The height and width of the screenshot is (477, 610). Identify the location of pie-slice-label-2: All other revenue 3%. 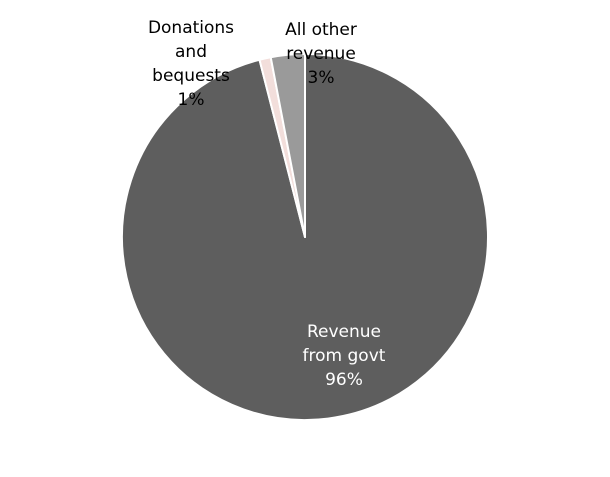
(321, 54).